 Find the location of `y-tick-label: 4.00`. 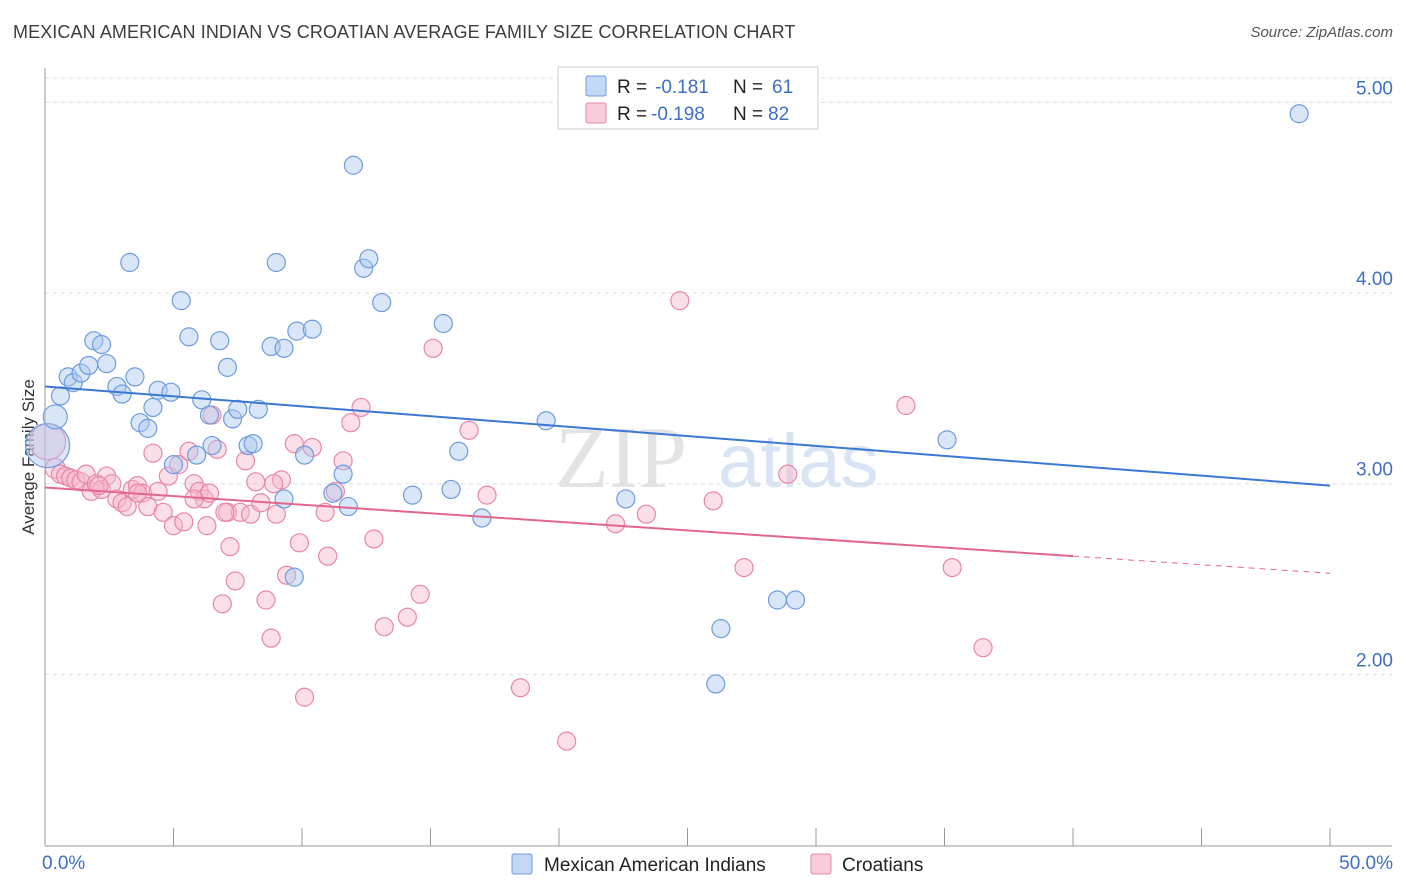

y-tick-label: 4.00 is located at coordinates (1374, 279).